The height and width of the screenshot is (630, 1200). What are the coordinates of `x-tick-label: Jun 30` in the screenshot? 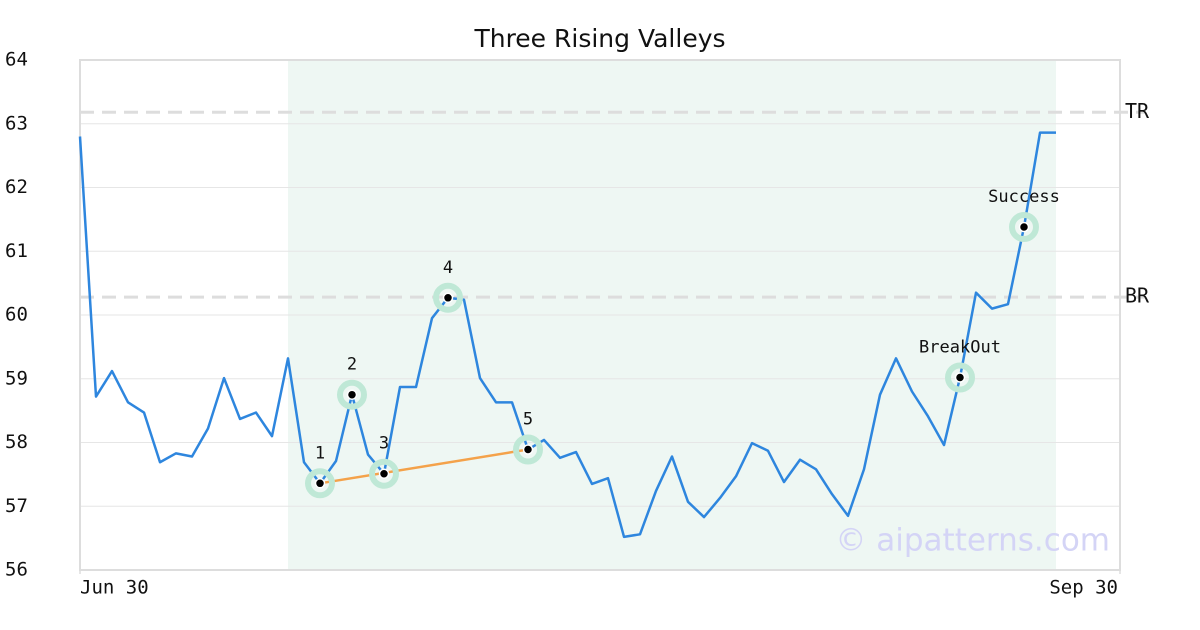 It's located at (114, 588).